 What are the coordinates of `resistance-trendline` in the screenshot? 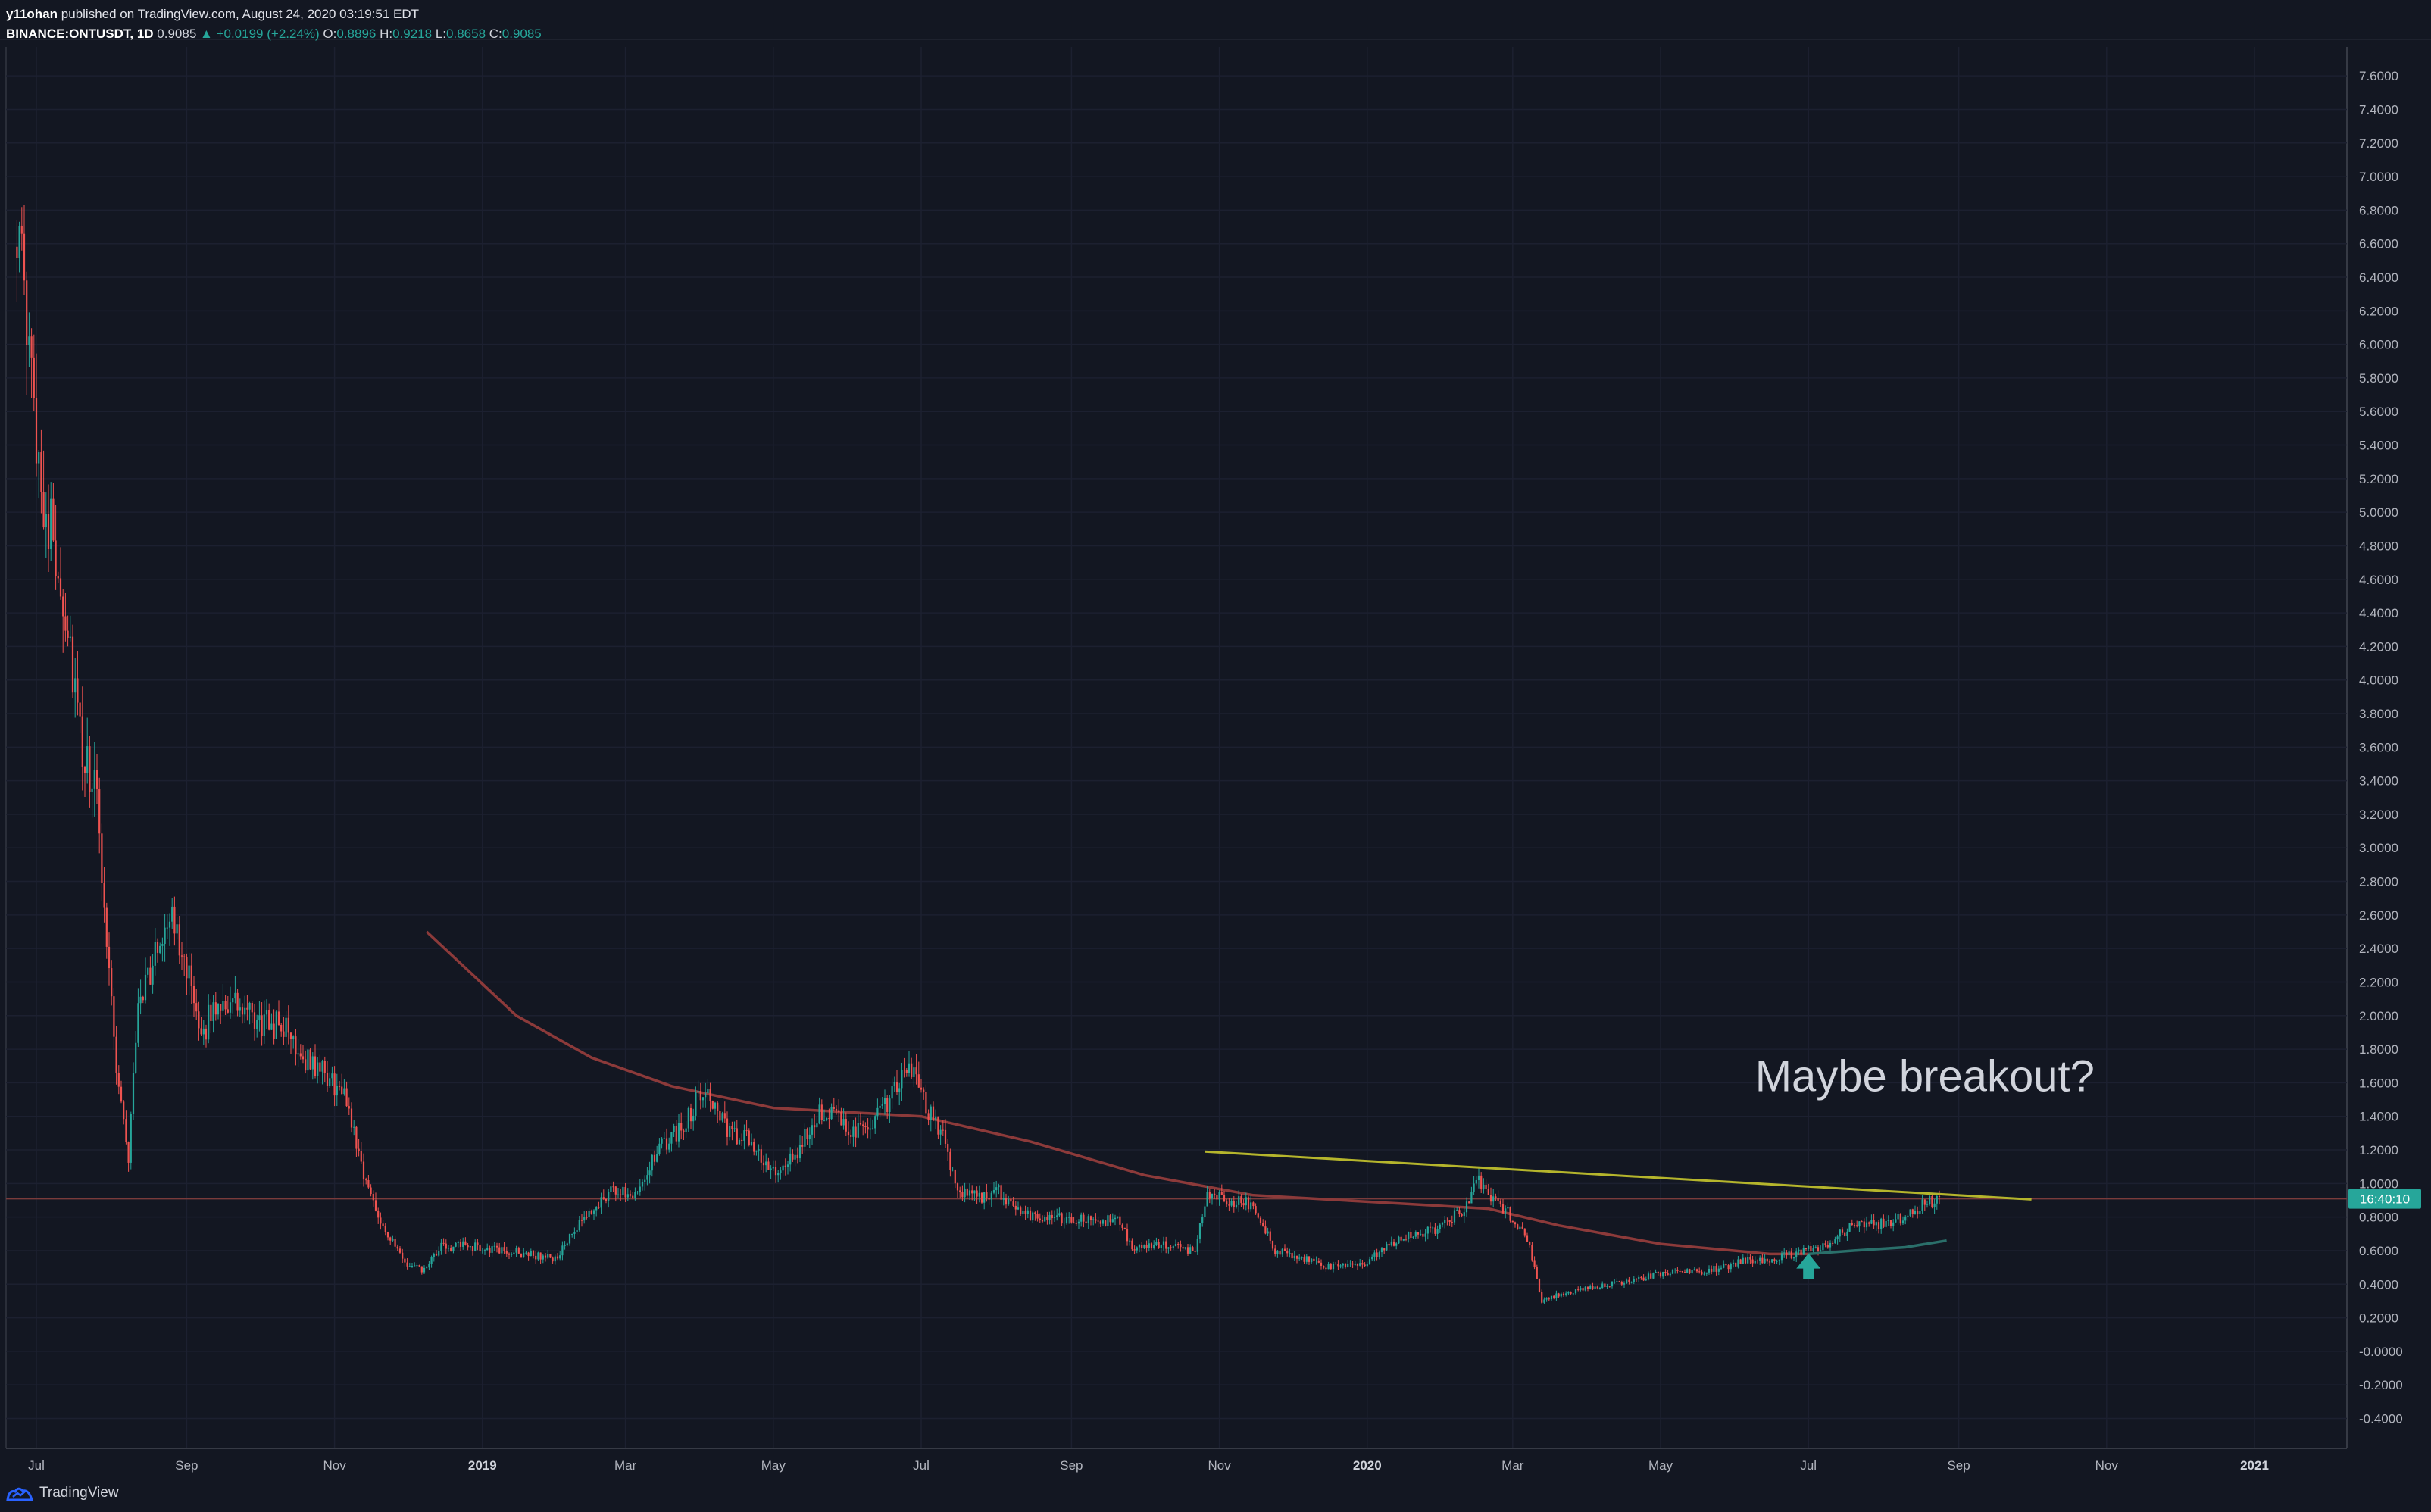 It's located at (1618, 1175).